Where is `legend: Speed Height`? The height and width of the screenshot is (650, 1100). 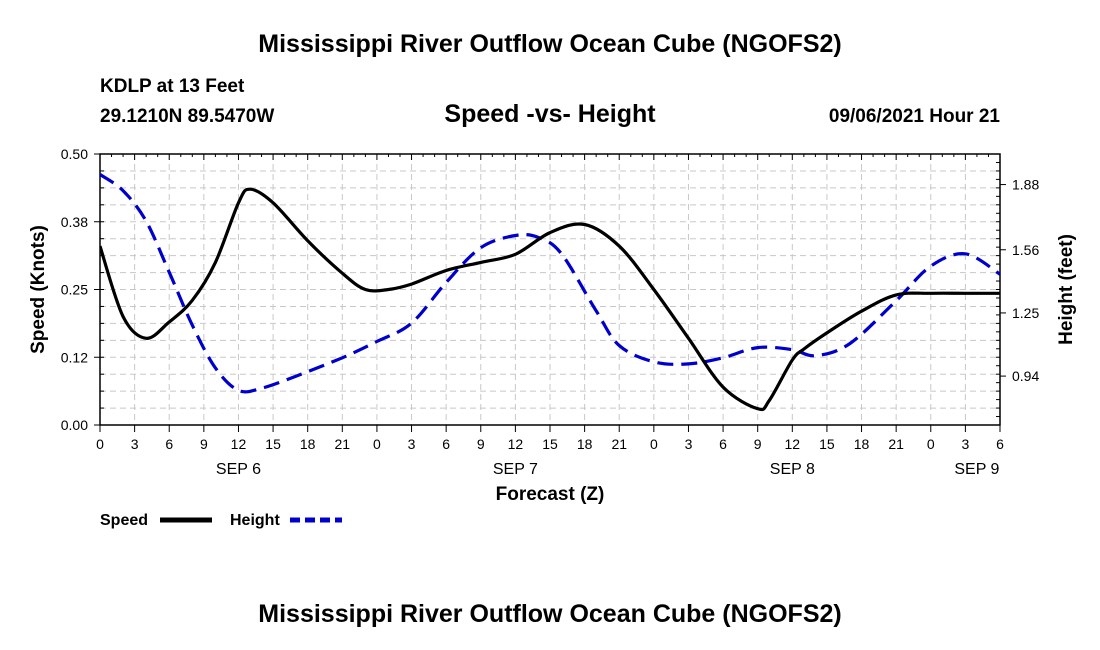
legend: Speed Height is located at coordinates (221, 520).